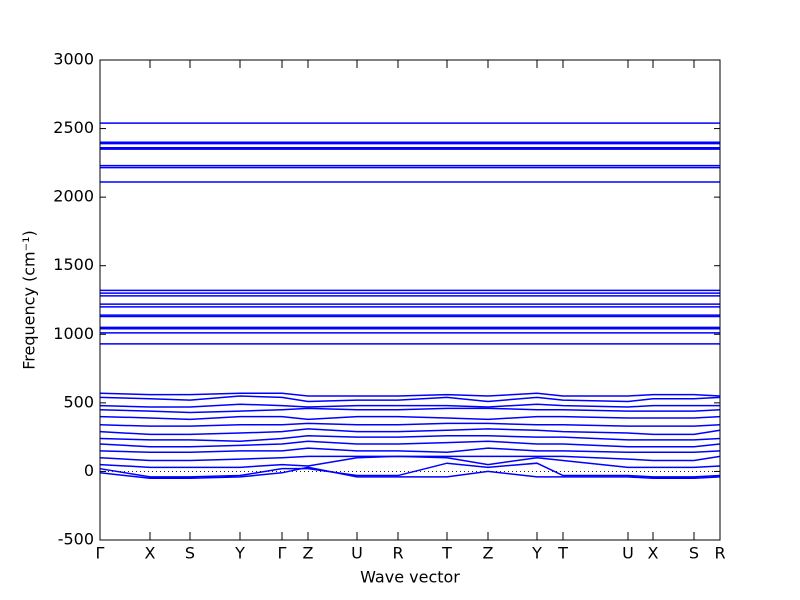 The width and height of the screenshot is (800, 600). I want to click on y-tick-label: 500, so click(78, 401).